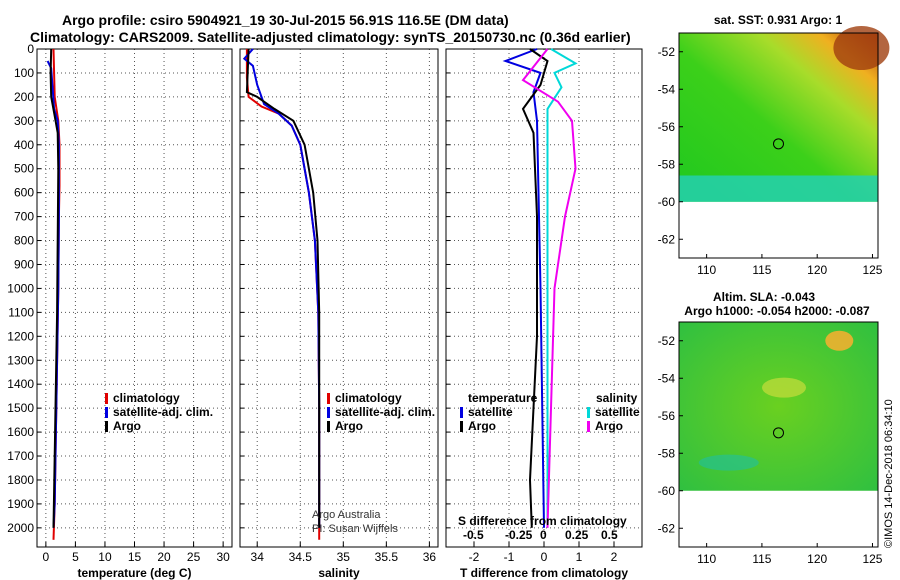 The image size is (900, 580). I want to click on sla-map-title-line-1: Altim. SLA: -0.043, so click(764, 297).